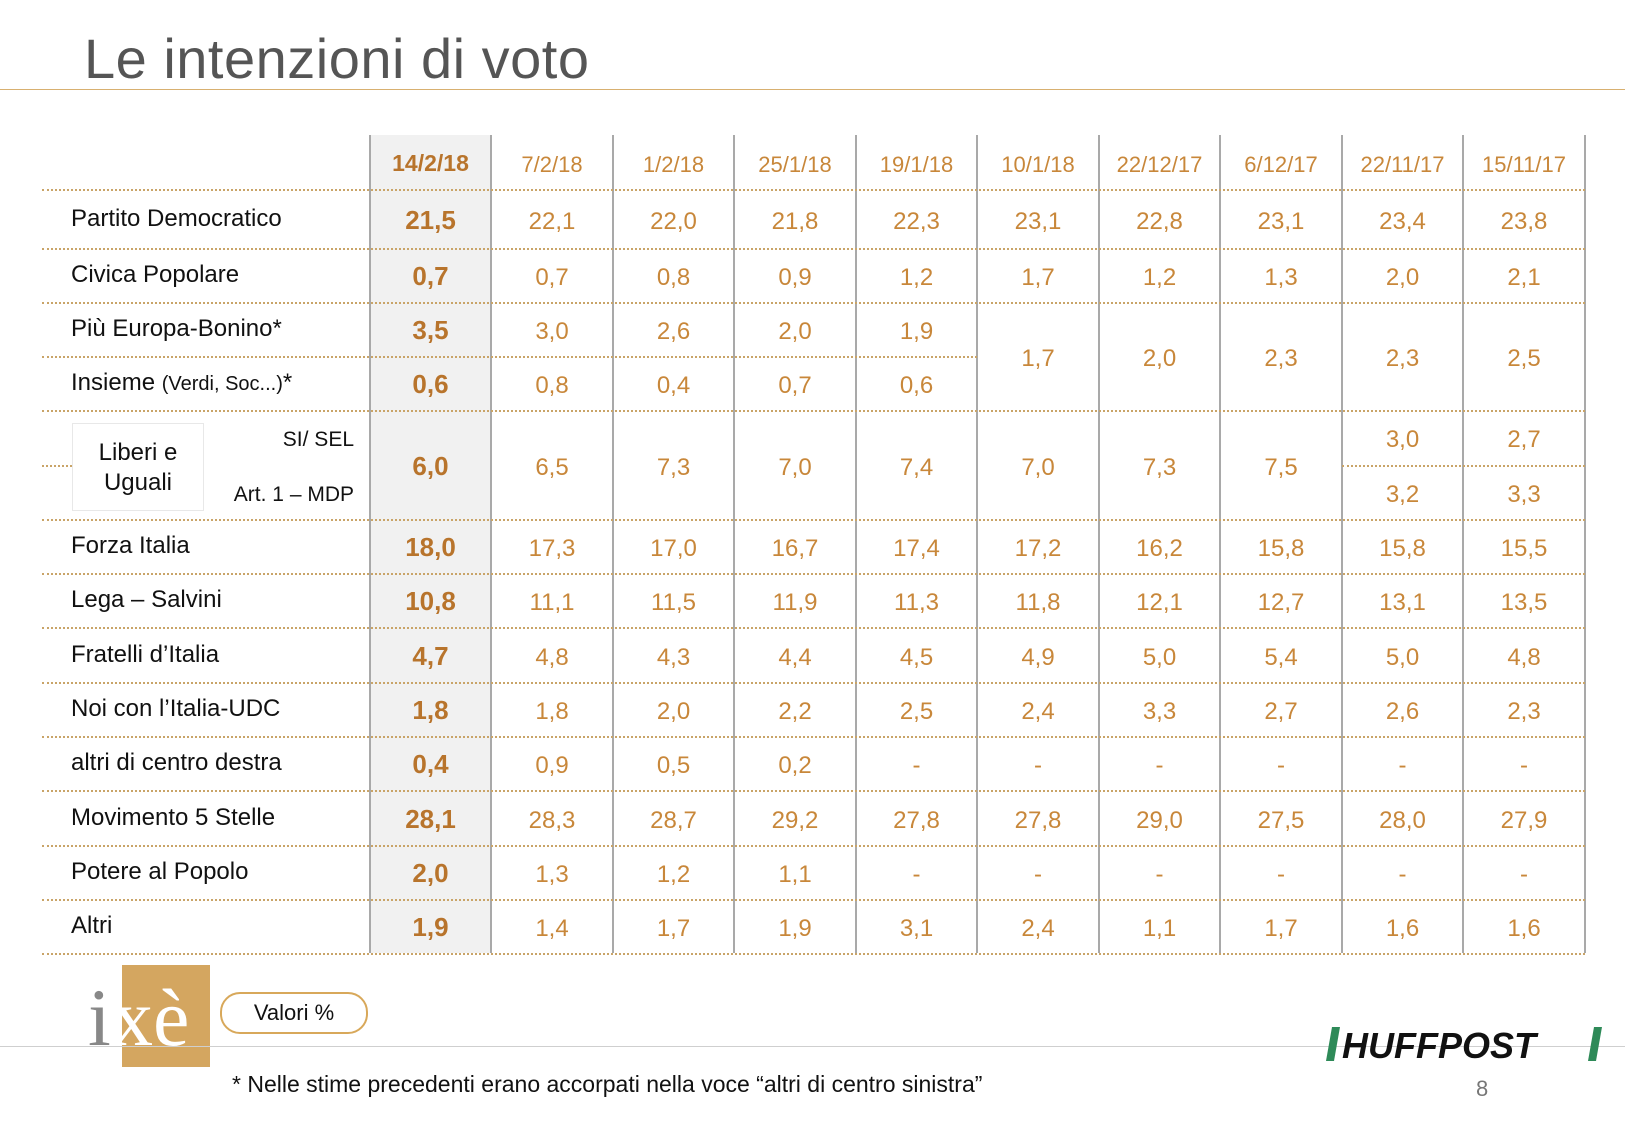  I want to click on value-cell: 29,0, so click(1159, 820).